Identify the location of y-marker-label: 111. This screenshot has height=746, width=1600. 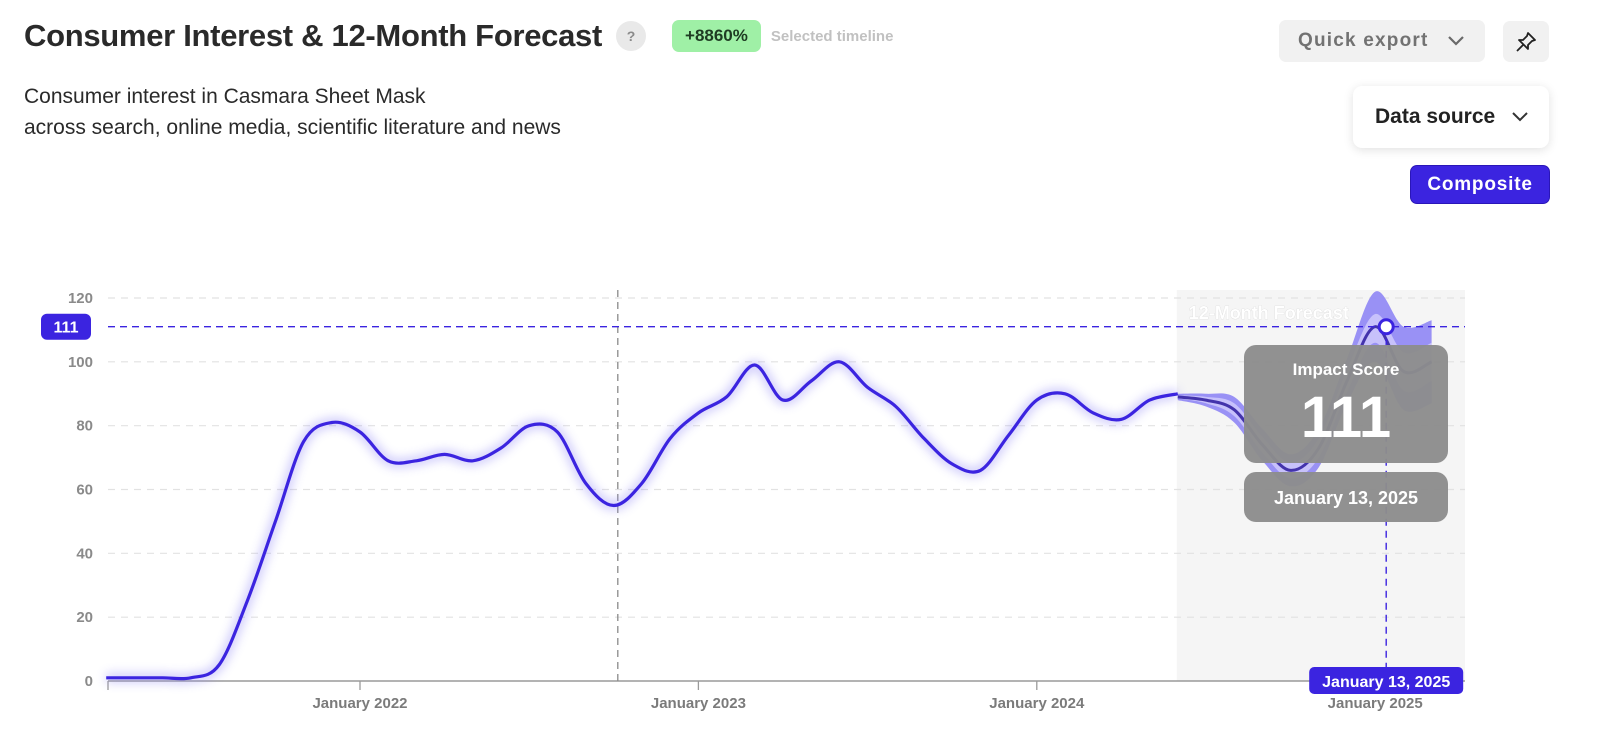
(66, 328).